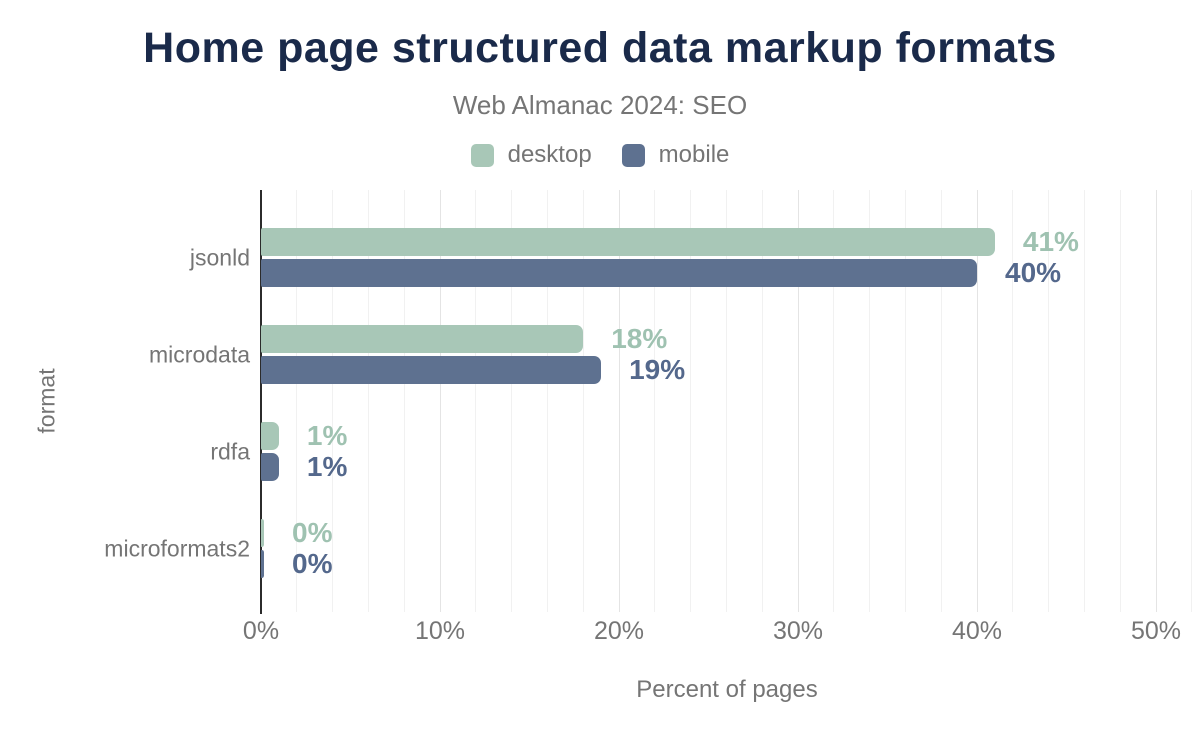 This screenshot has width=1200, height=742. What do you see at coordinates (261, 631) in the screenshot?
I see `x-tick-label: 0%` at bounding box center [261, 631].